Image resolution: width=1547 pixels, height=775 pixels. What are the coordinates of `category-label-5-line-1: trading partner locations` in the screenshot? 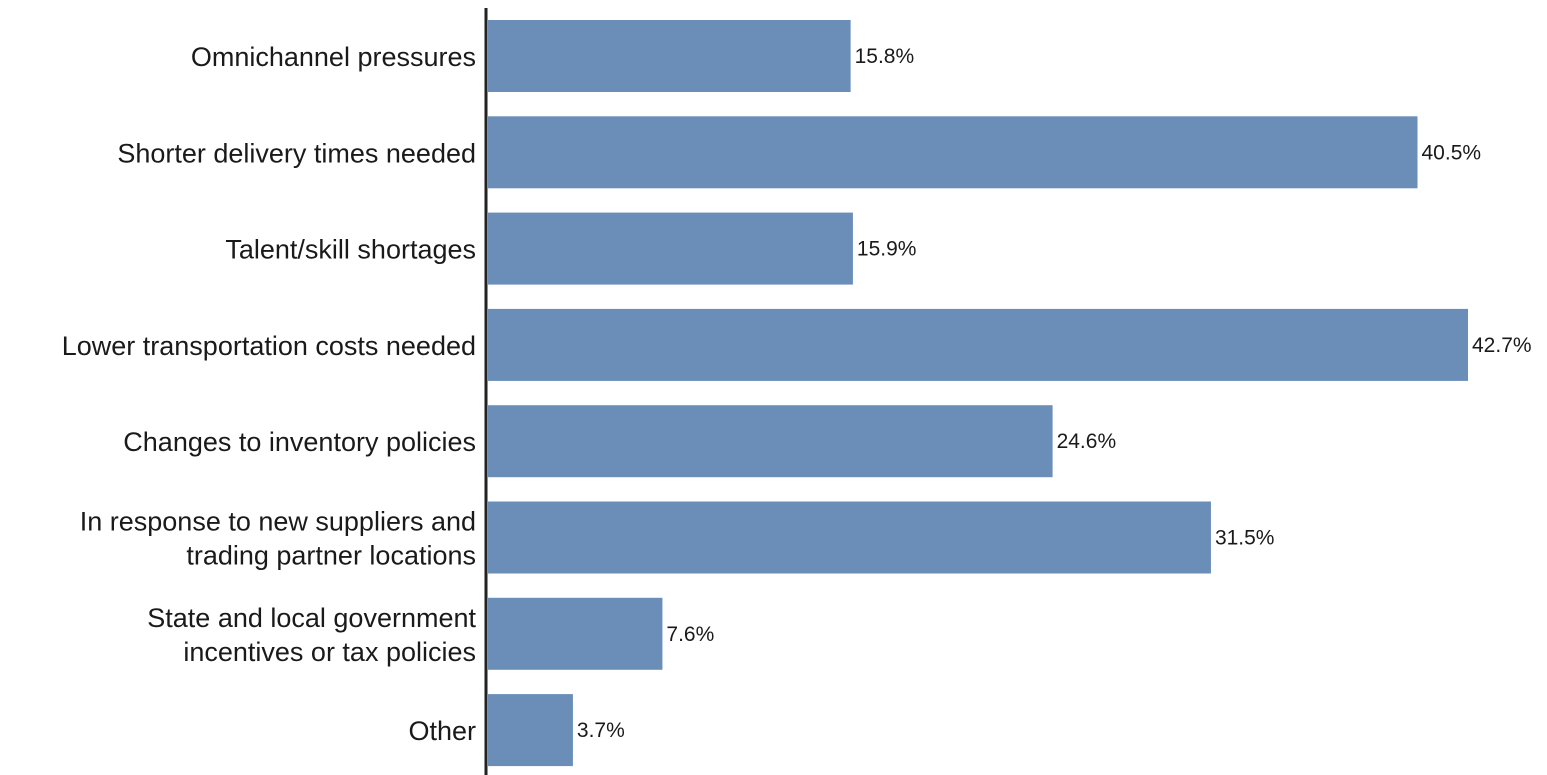 It's located at (331, 556).